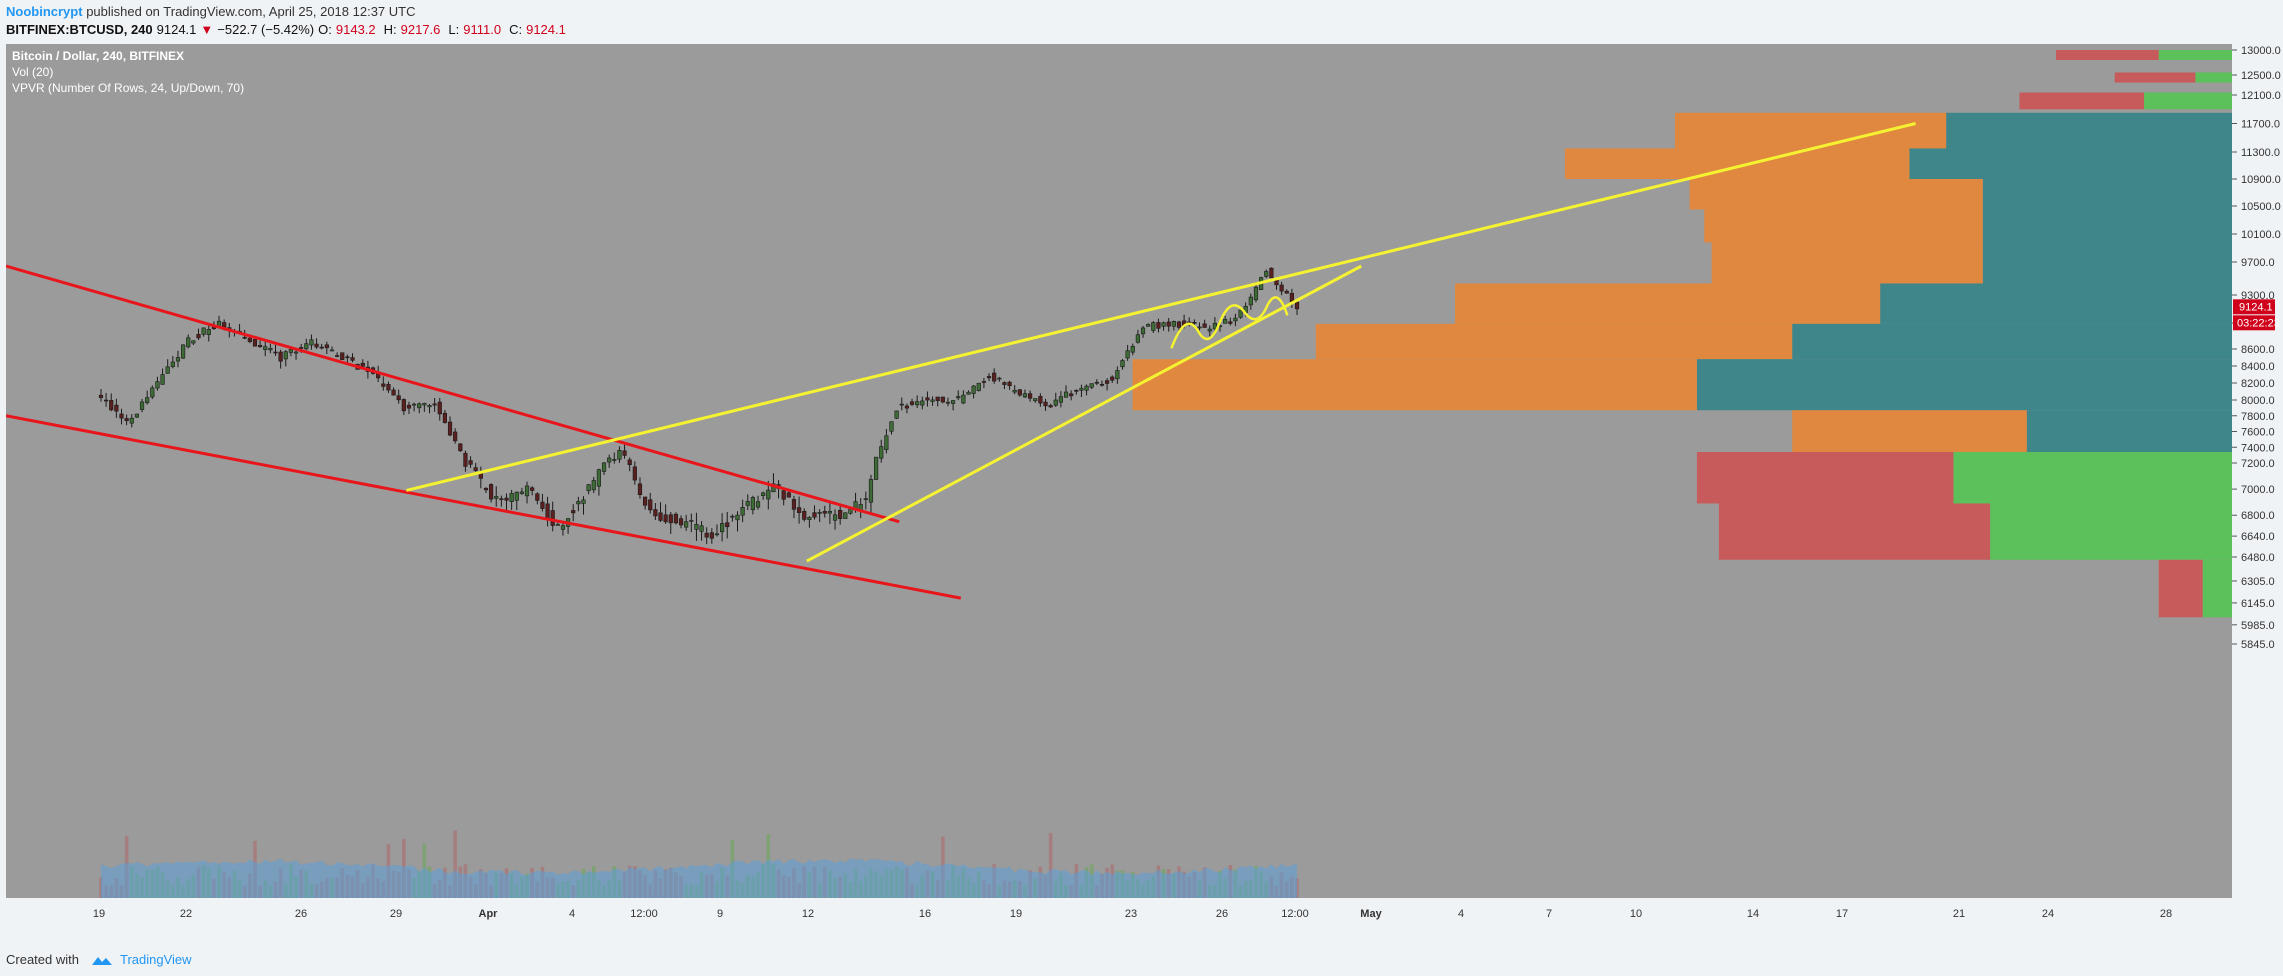  Describe the element at coordinates (390, 29) in the screenshot. I see `high-label: H:` at that location.